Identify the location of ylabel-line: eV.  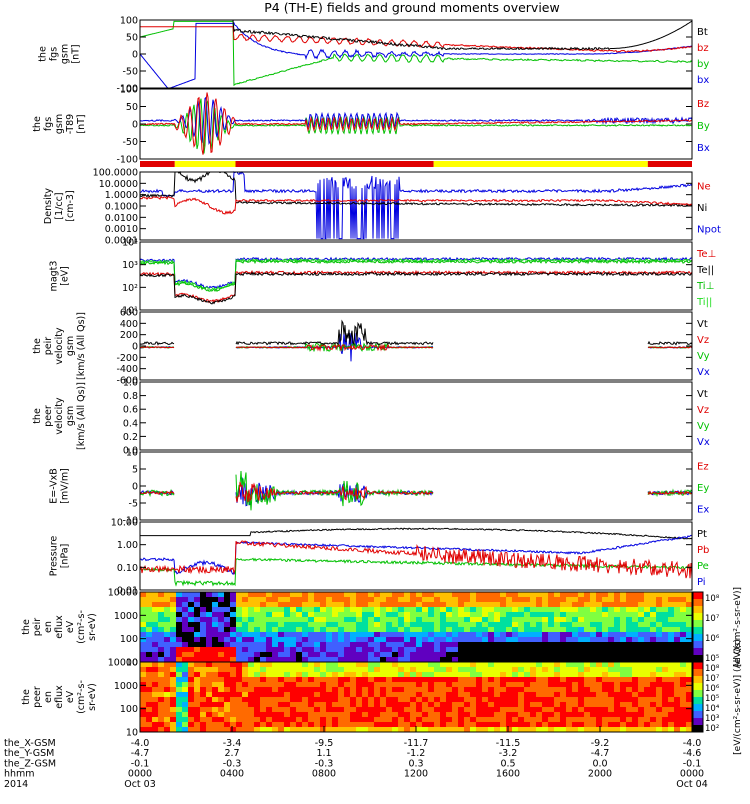
(70, 626).